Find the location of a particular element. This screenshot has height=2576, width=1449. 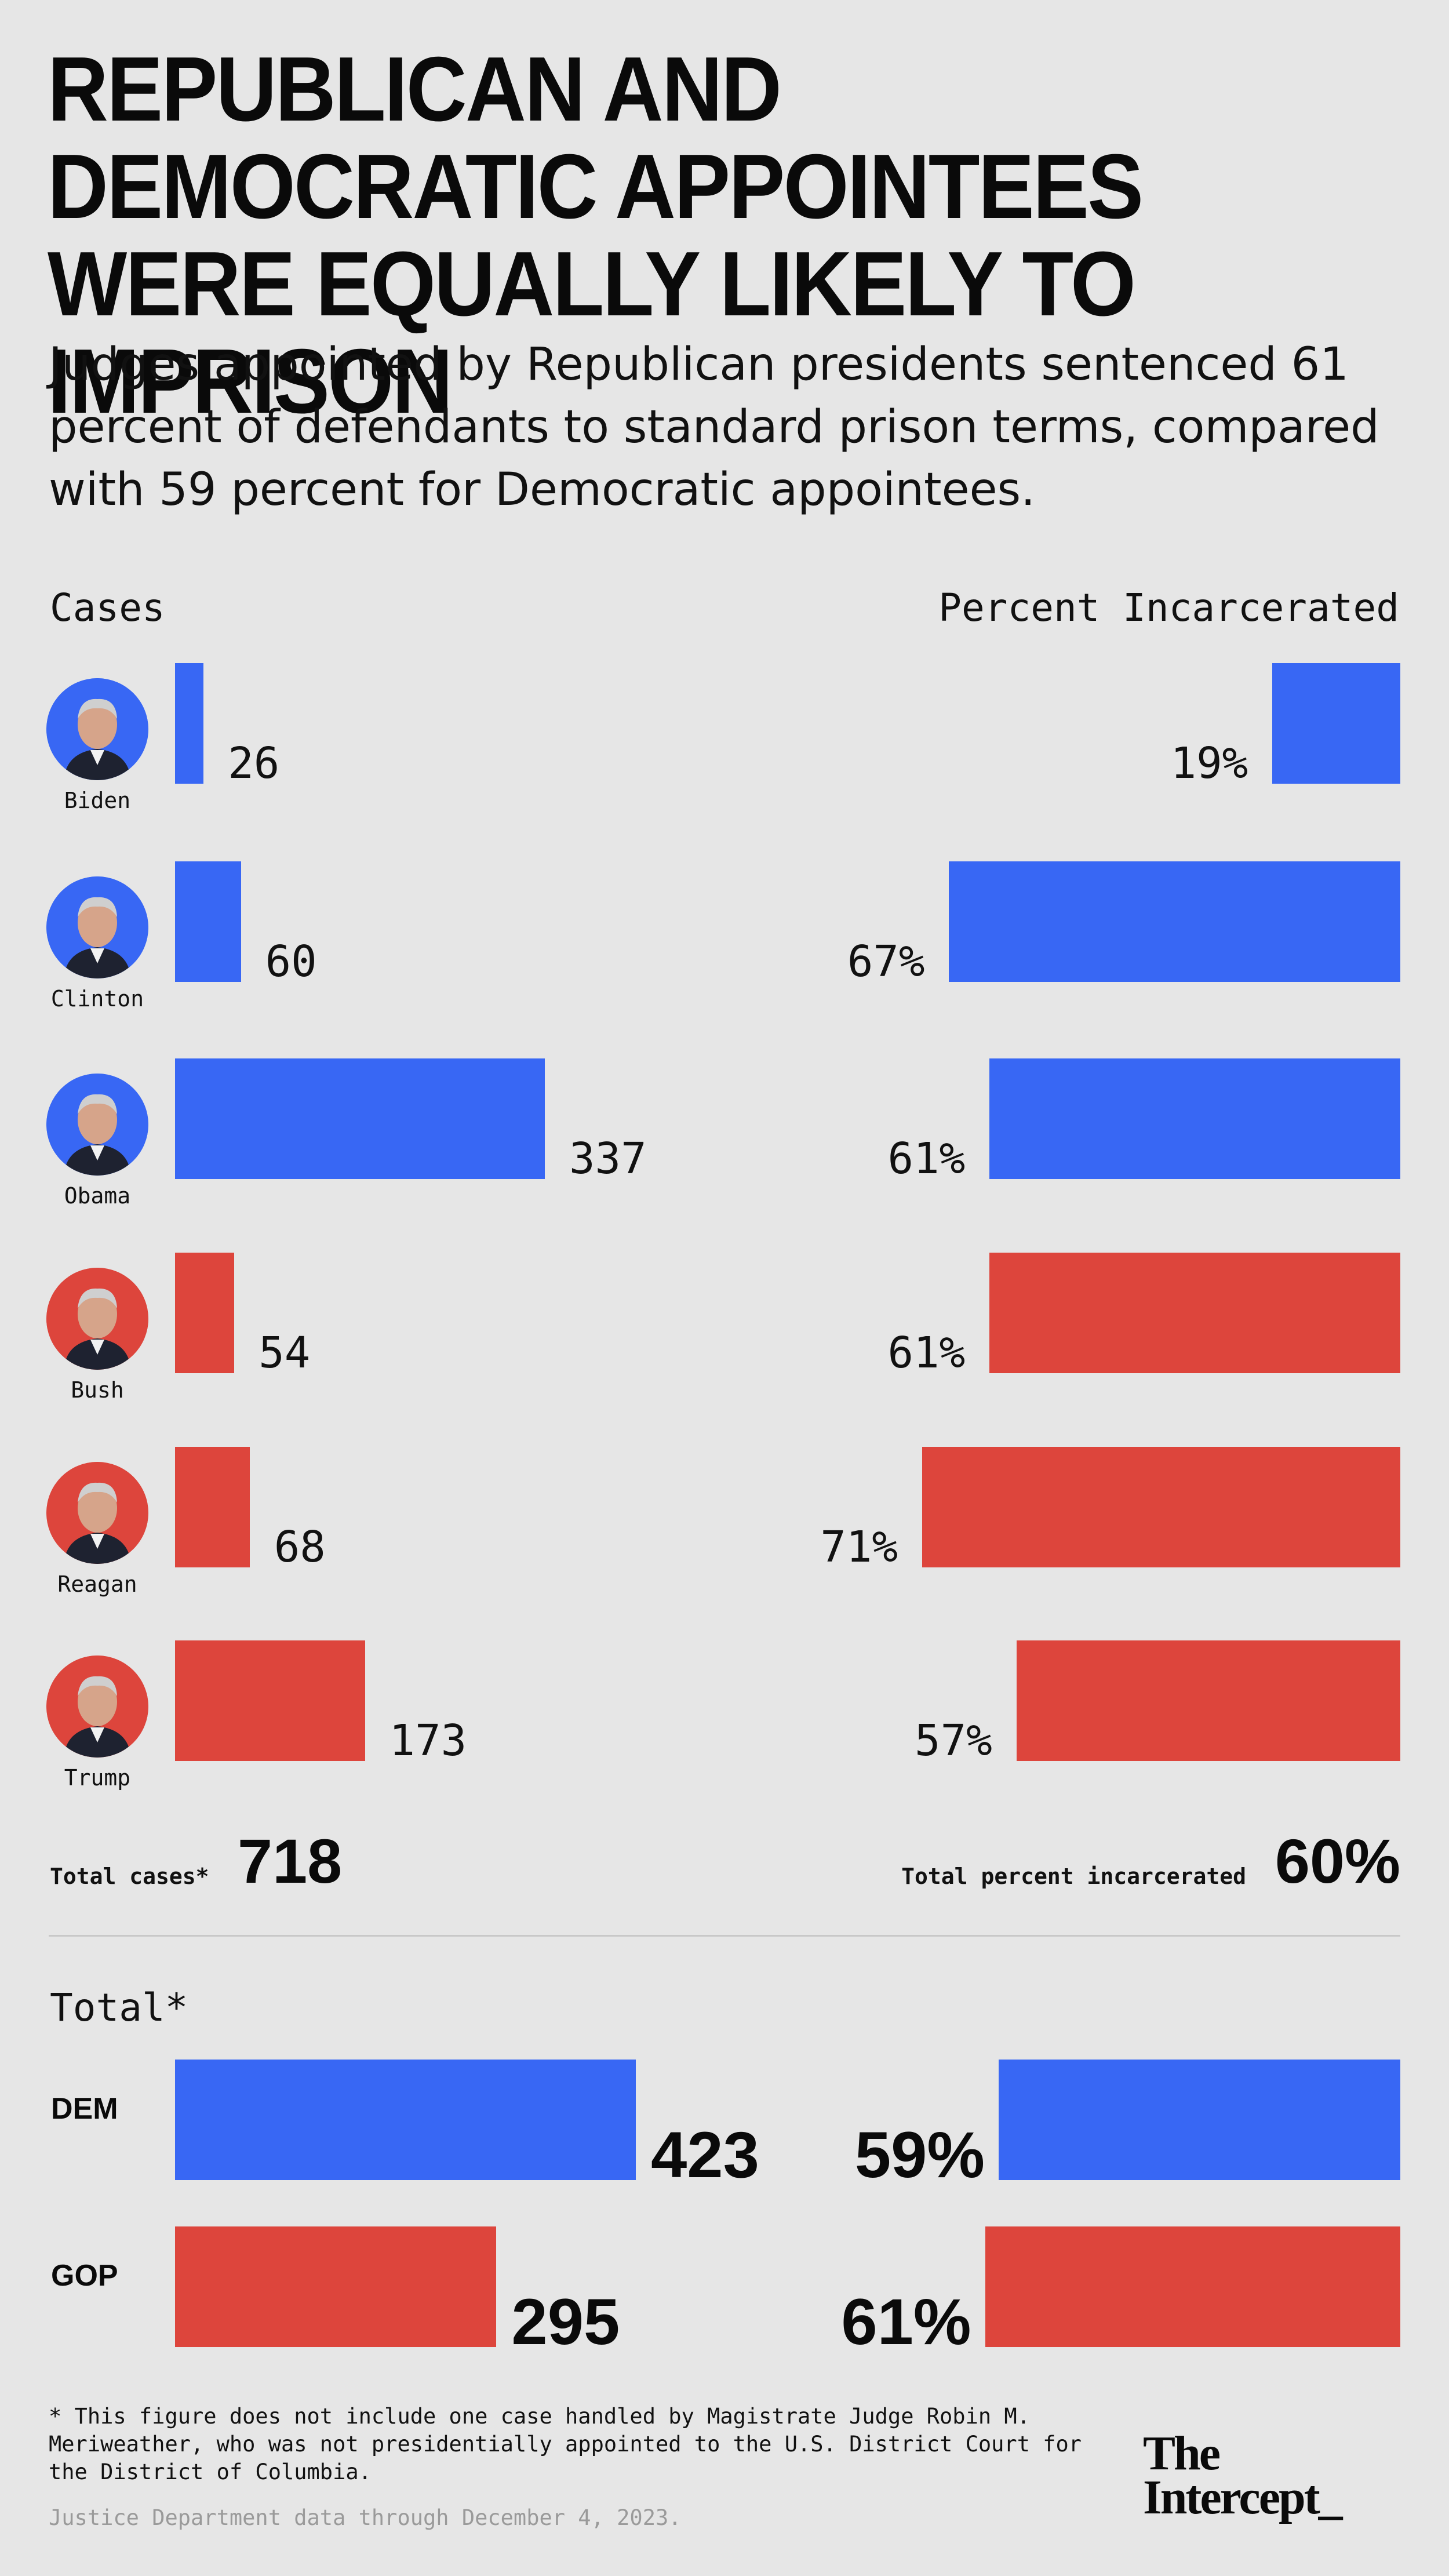

cases-column-header: Cases is located at coordinates (108, 607).